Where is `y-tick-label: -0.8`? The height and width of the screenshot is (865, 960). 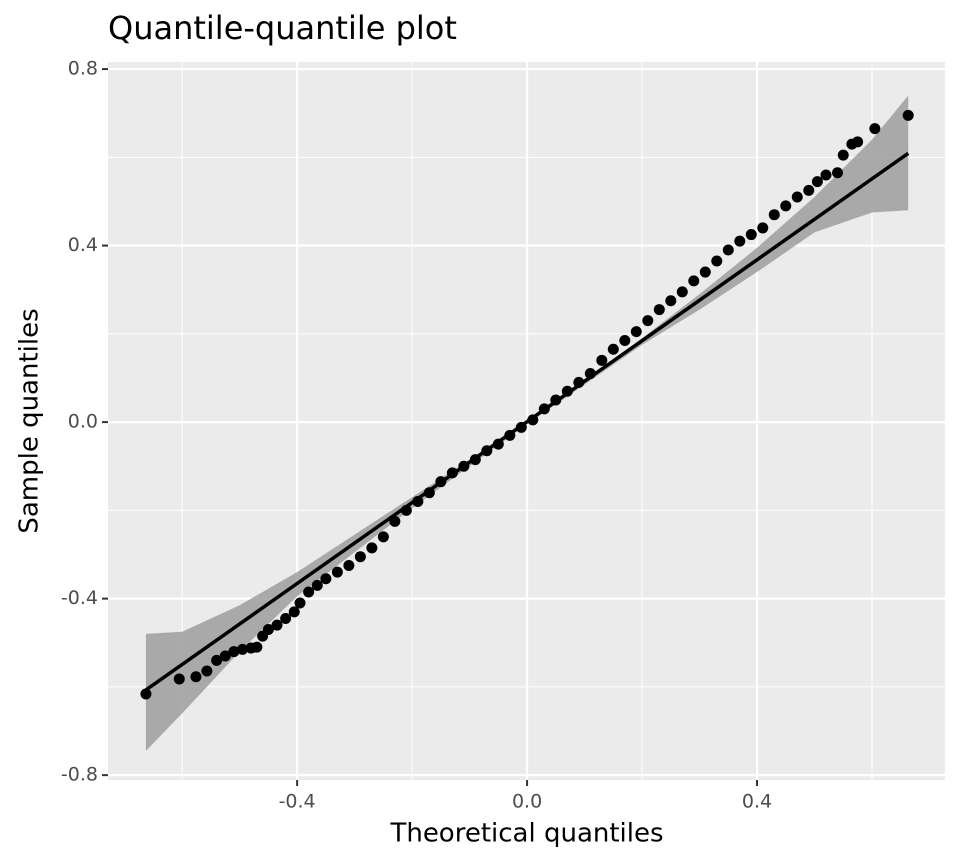 y-tick-label: -0.8 is located at coordinates (79, 775).